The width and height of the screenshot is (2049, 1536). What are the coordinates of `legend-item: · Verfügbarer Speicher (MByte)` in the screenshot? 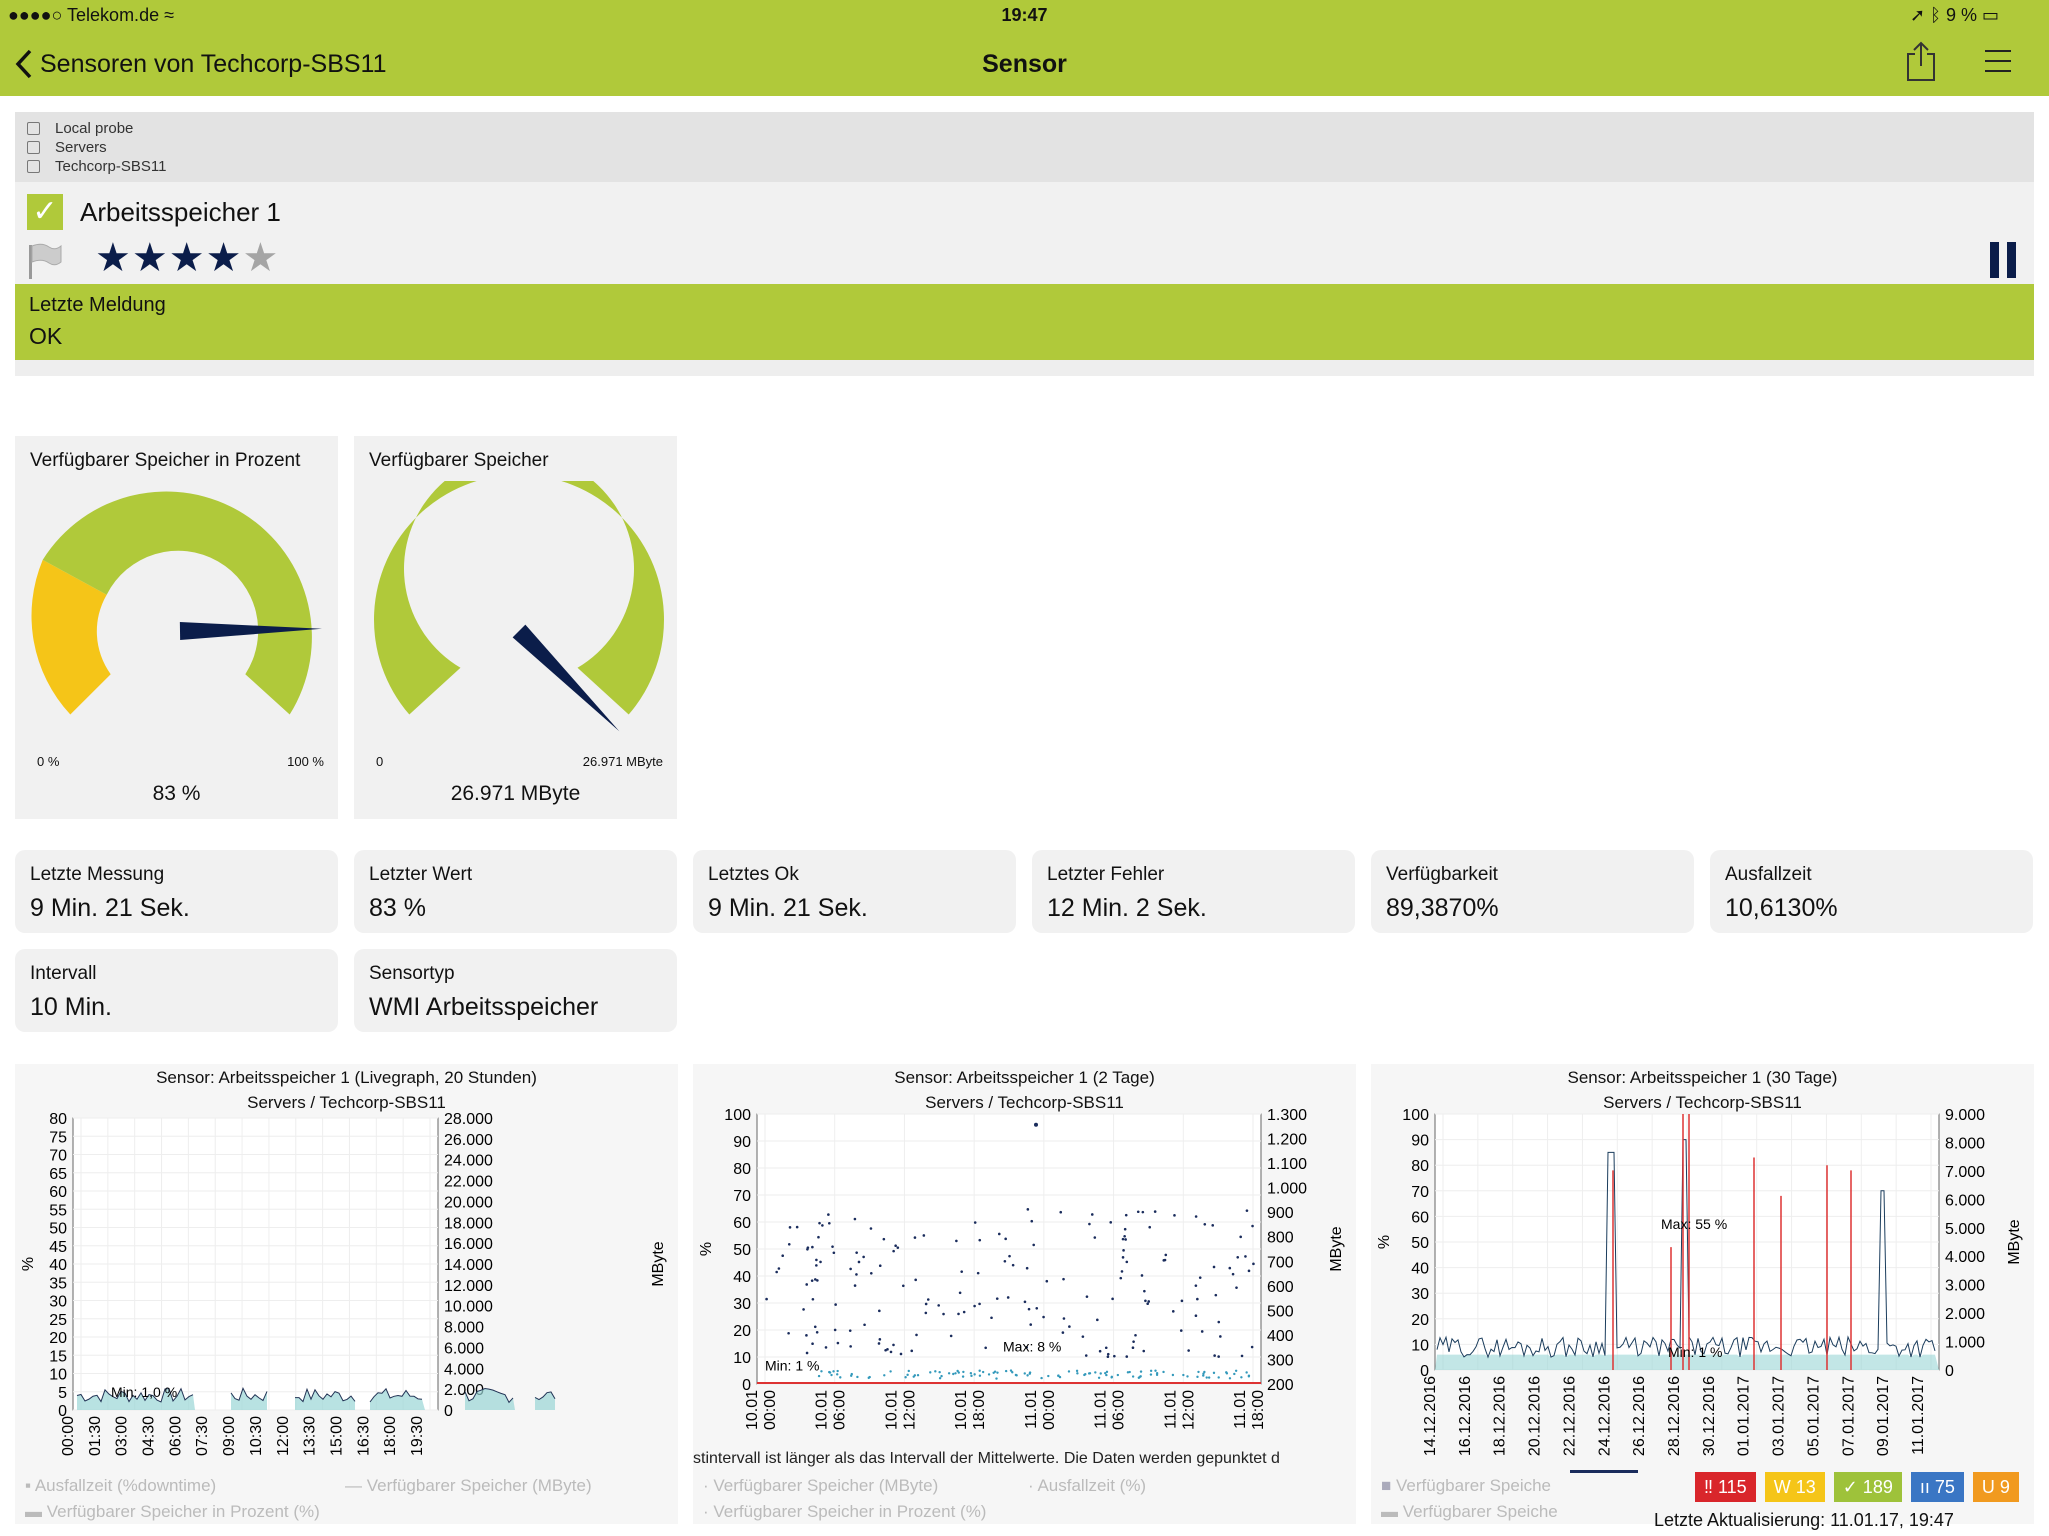 It's located at (821, 1485).